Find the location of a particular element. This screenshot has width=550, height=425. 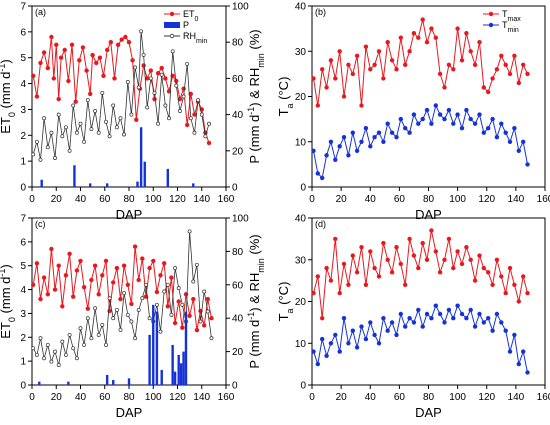

x-tick-label: 0 is located at coordinates (312, 199).